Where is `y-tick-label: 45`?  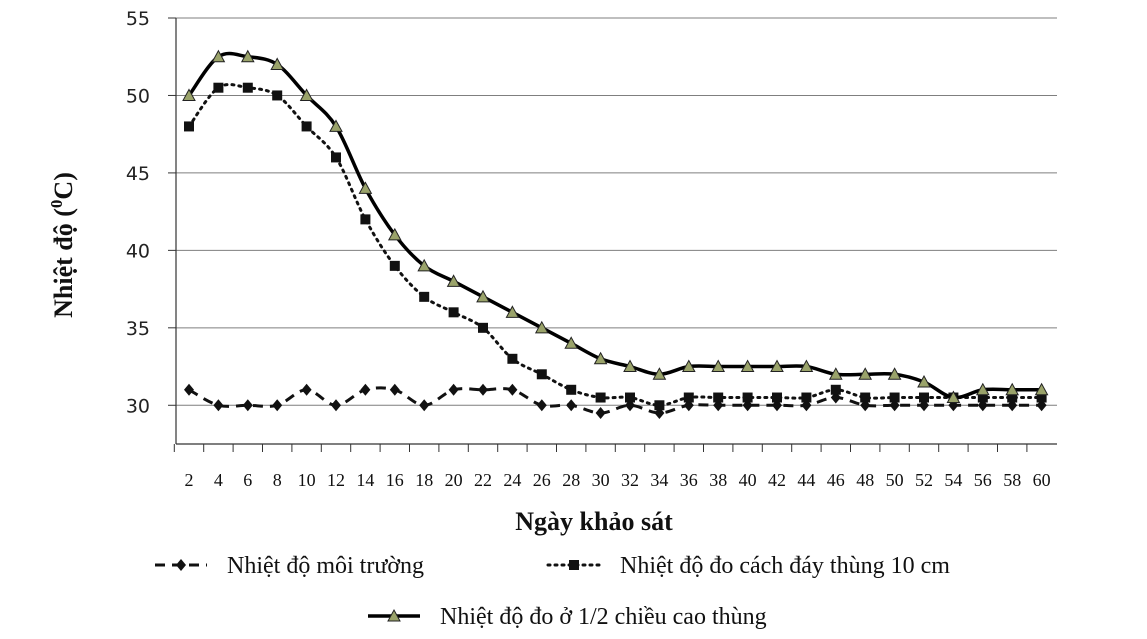
y-tick-label: 45 is located at coordinates (138, 174).